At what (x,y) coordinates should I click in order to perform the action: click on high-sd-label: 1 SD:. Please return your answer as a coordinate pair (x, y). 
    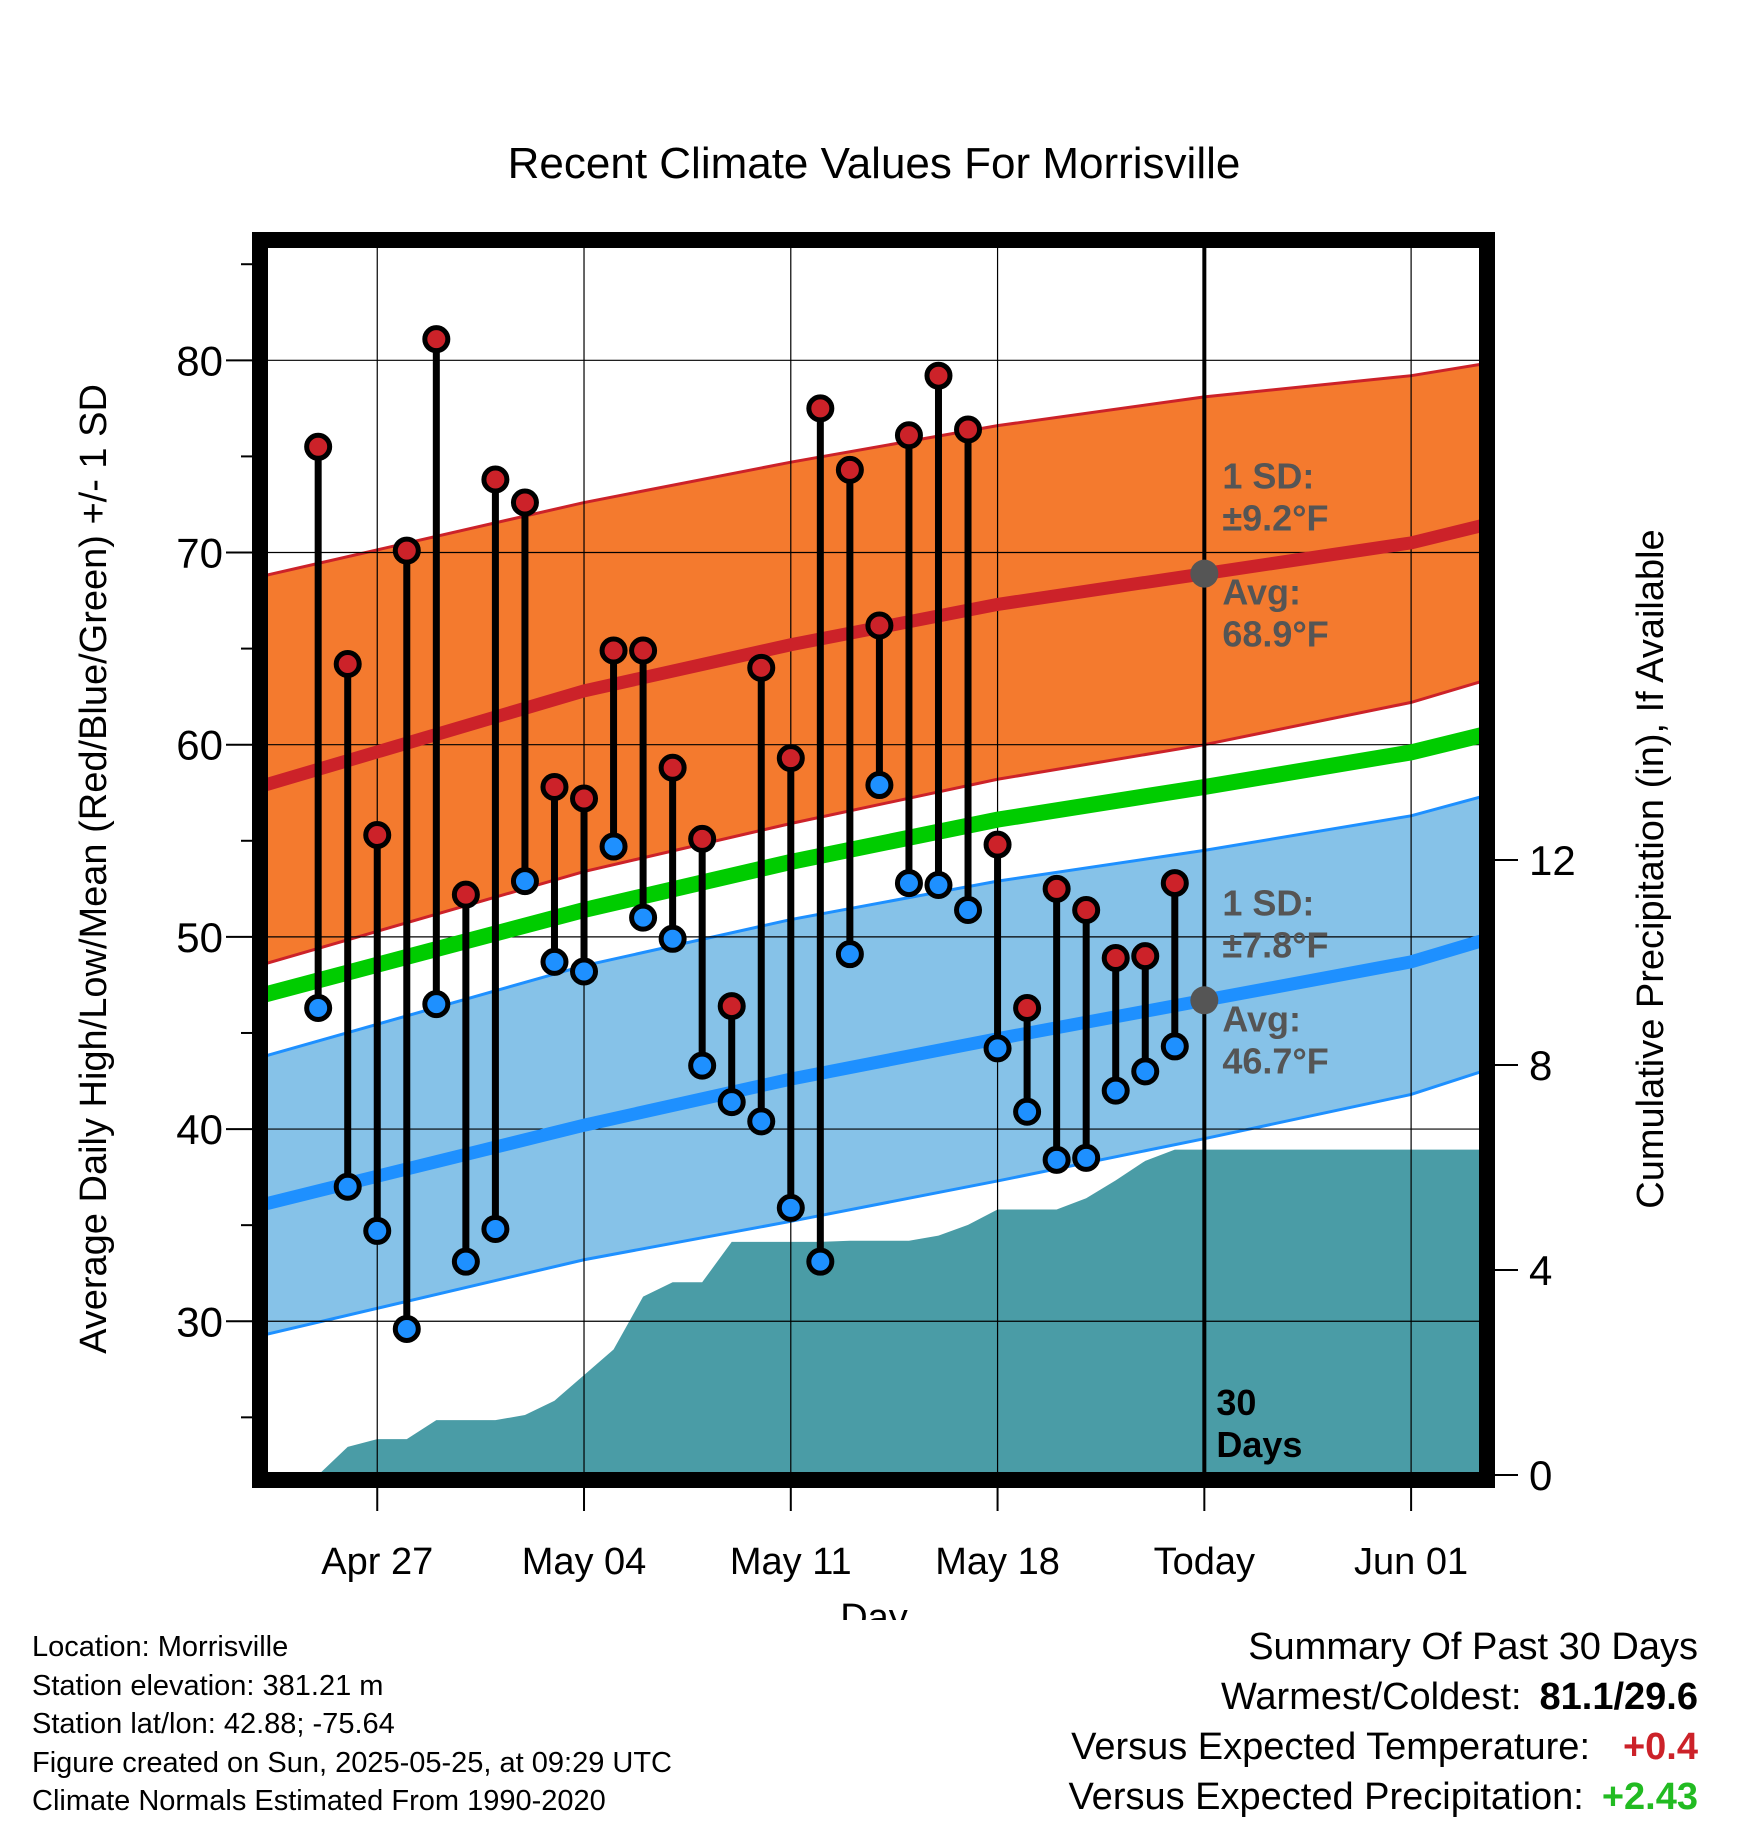
    Looking at the image, I should click on (1268, 476).